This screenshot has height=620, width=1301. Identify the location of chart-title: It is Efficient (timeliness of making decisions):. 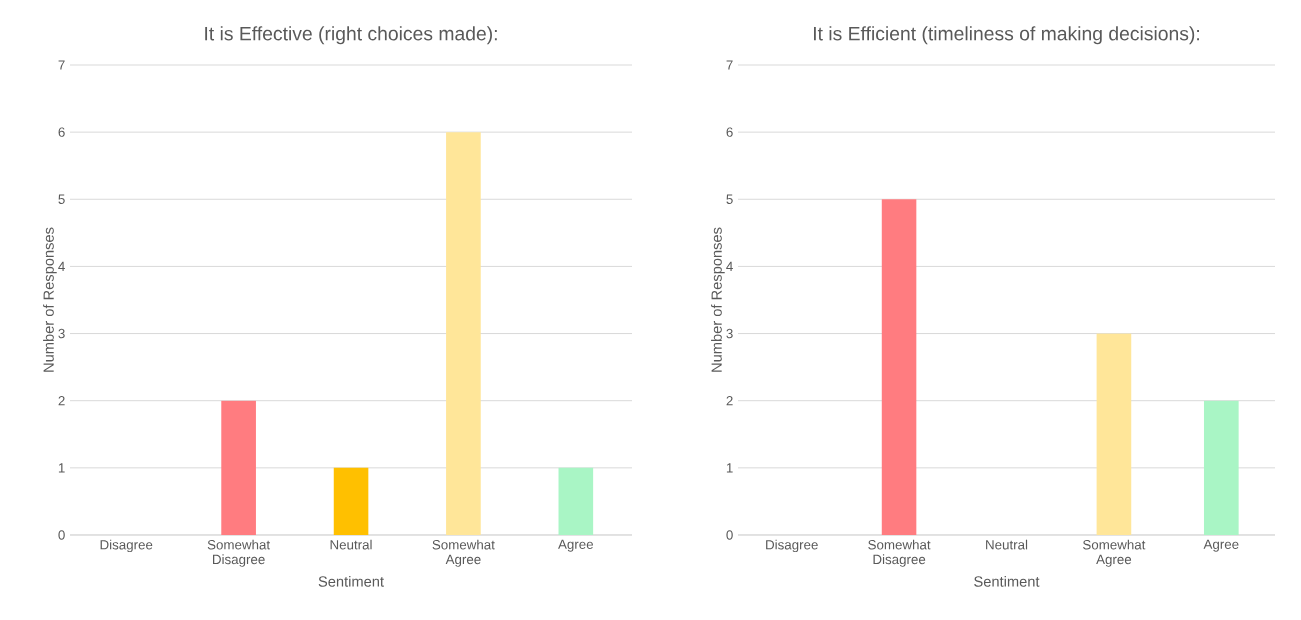
(1006, 35).